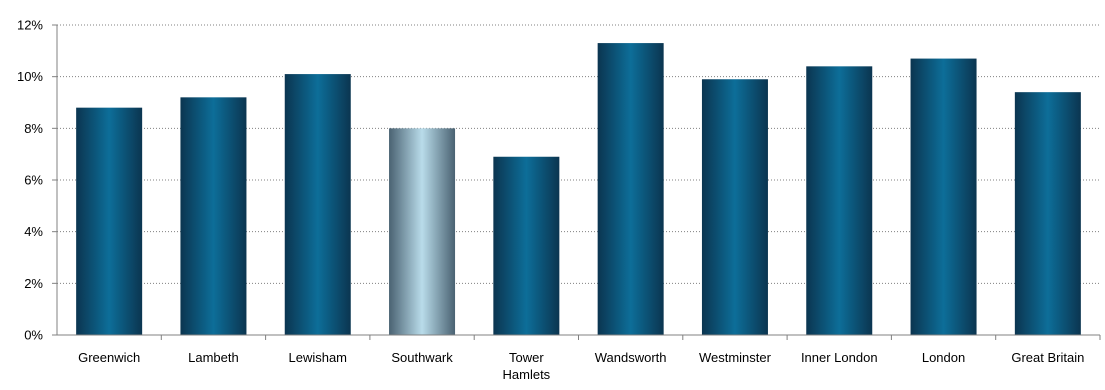 This screenshot has height=390, width=1105. Describe the element at coordinates (109, 221) in the screenshot. I see `bar-greenwich` at that location.